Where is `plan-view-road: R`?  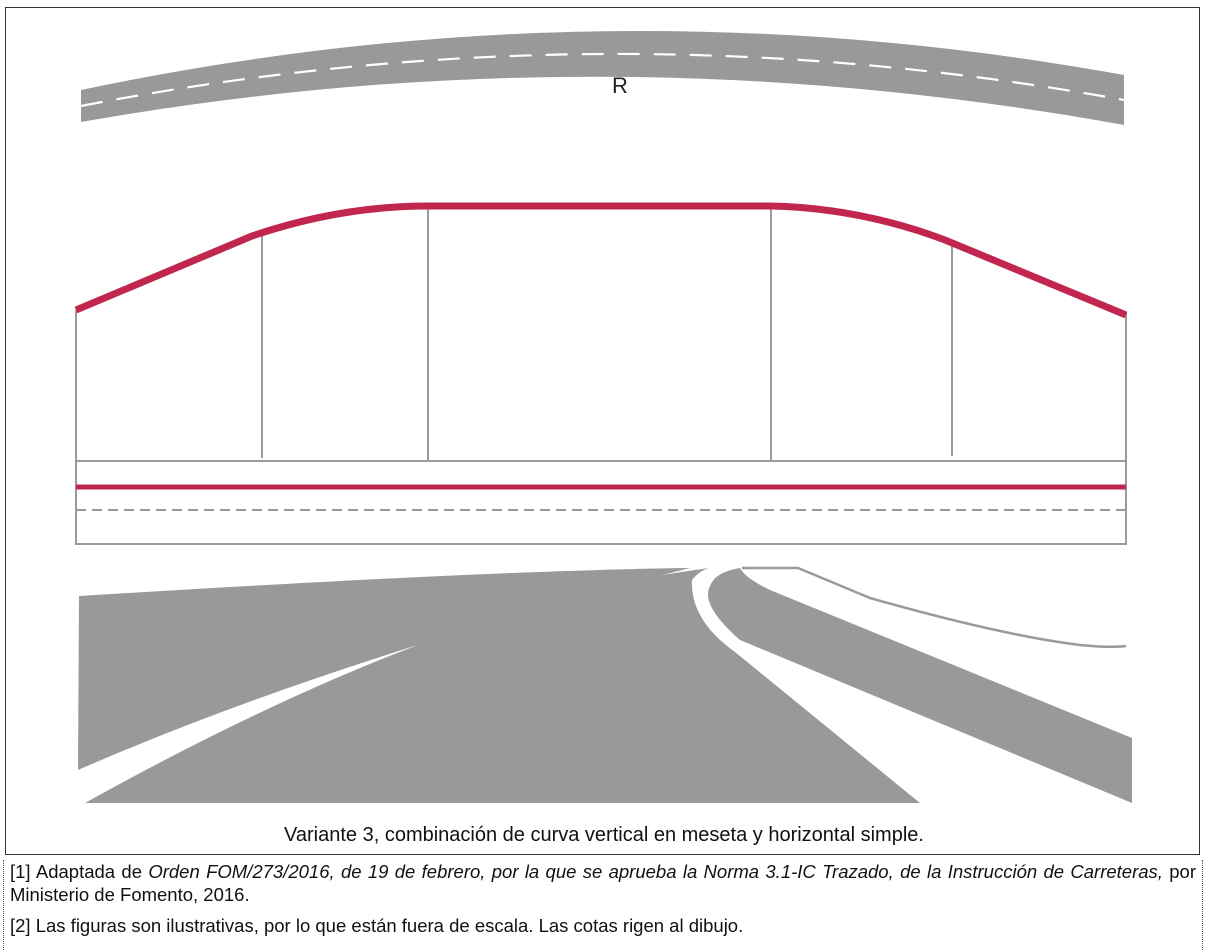 plan-view-road: R is located at coordinates (602, 77).